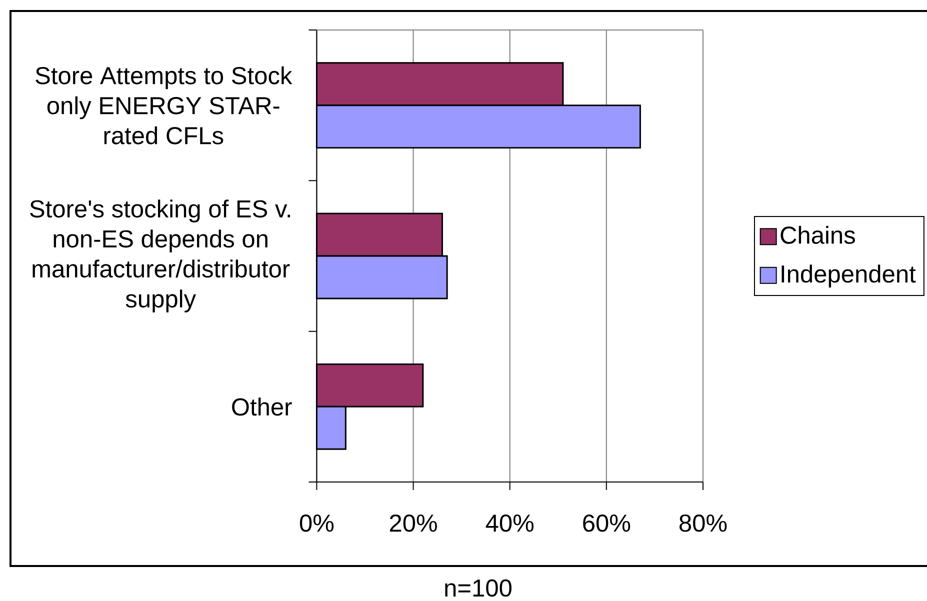  I want to click on y-tick-label: Other, so click(262, 407).